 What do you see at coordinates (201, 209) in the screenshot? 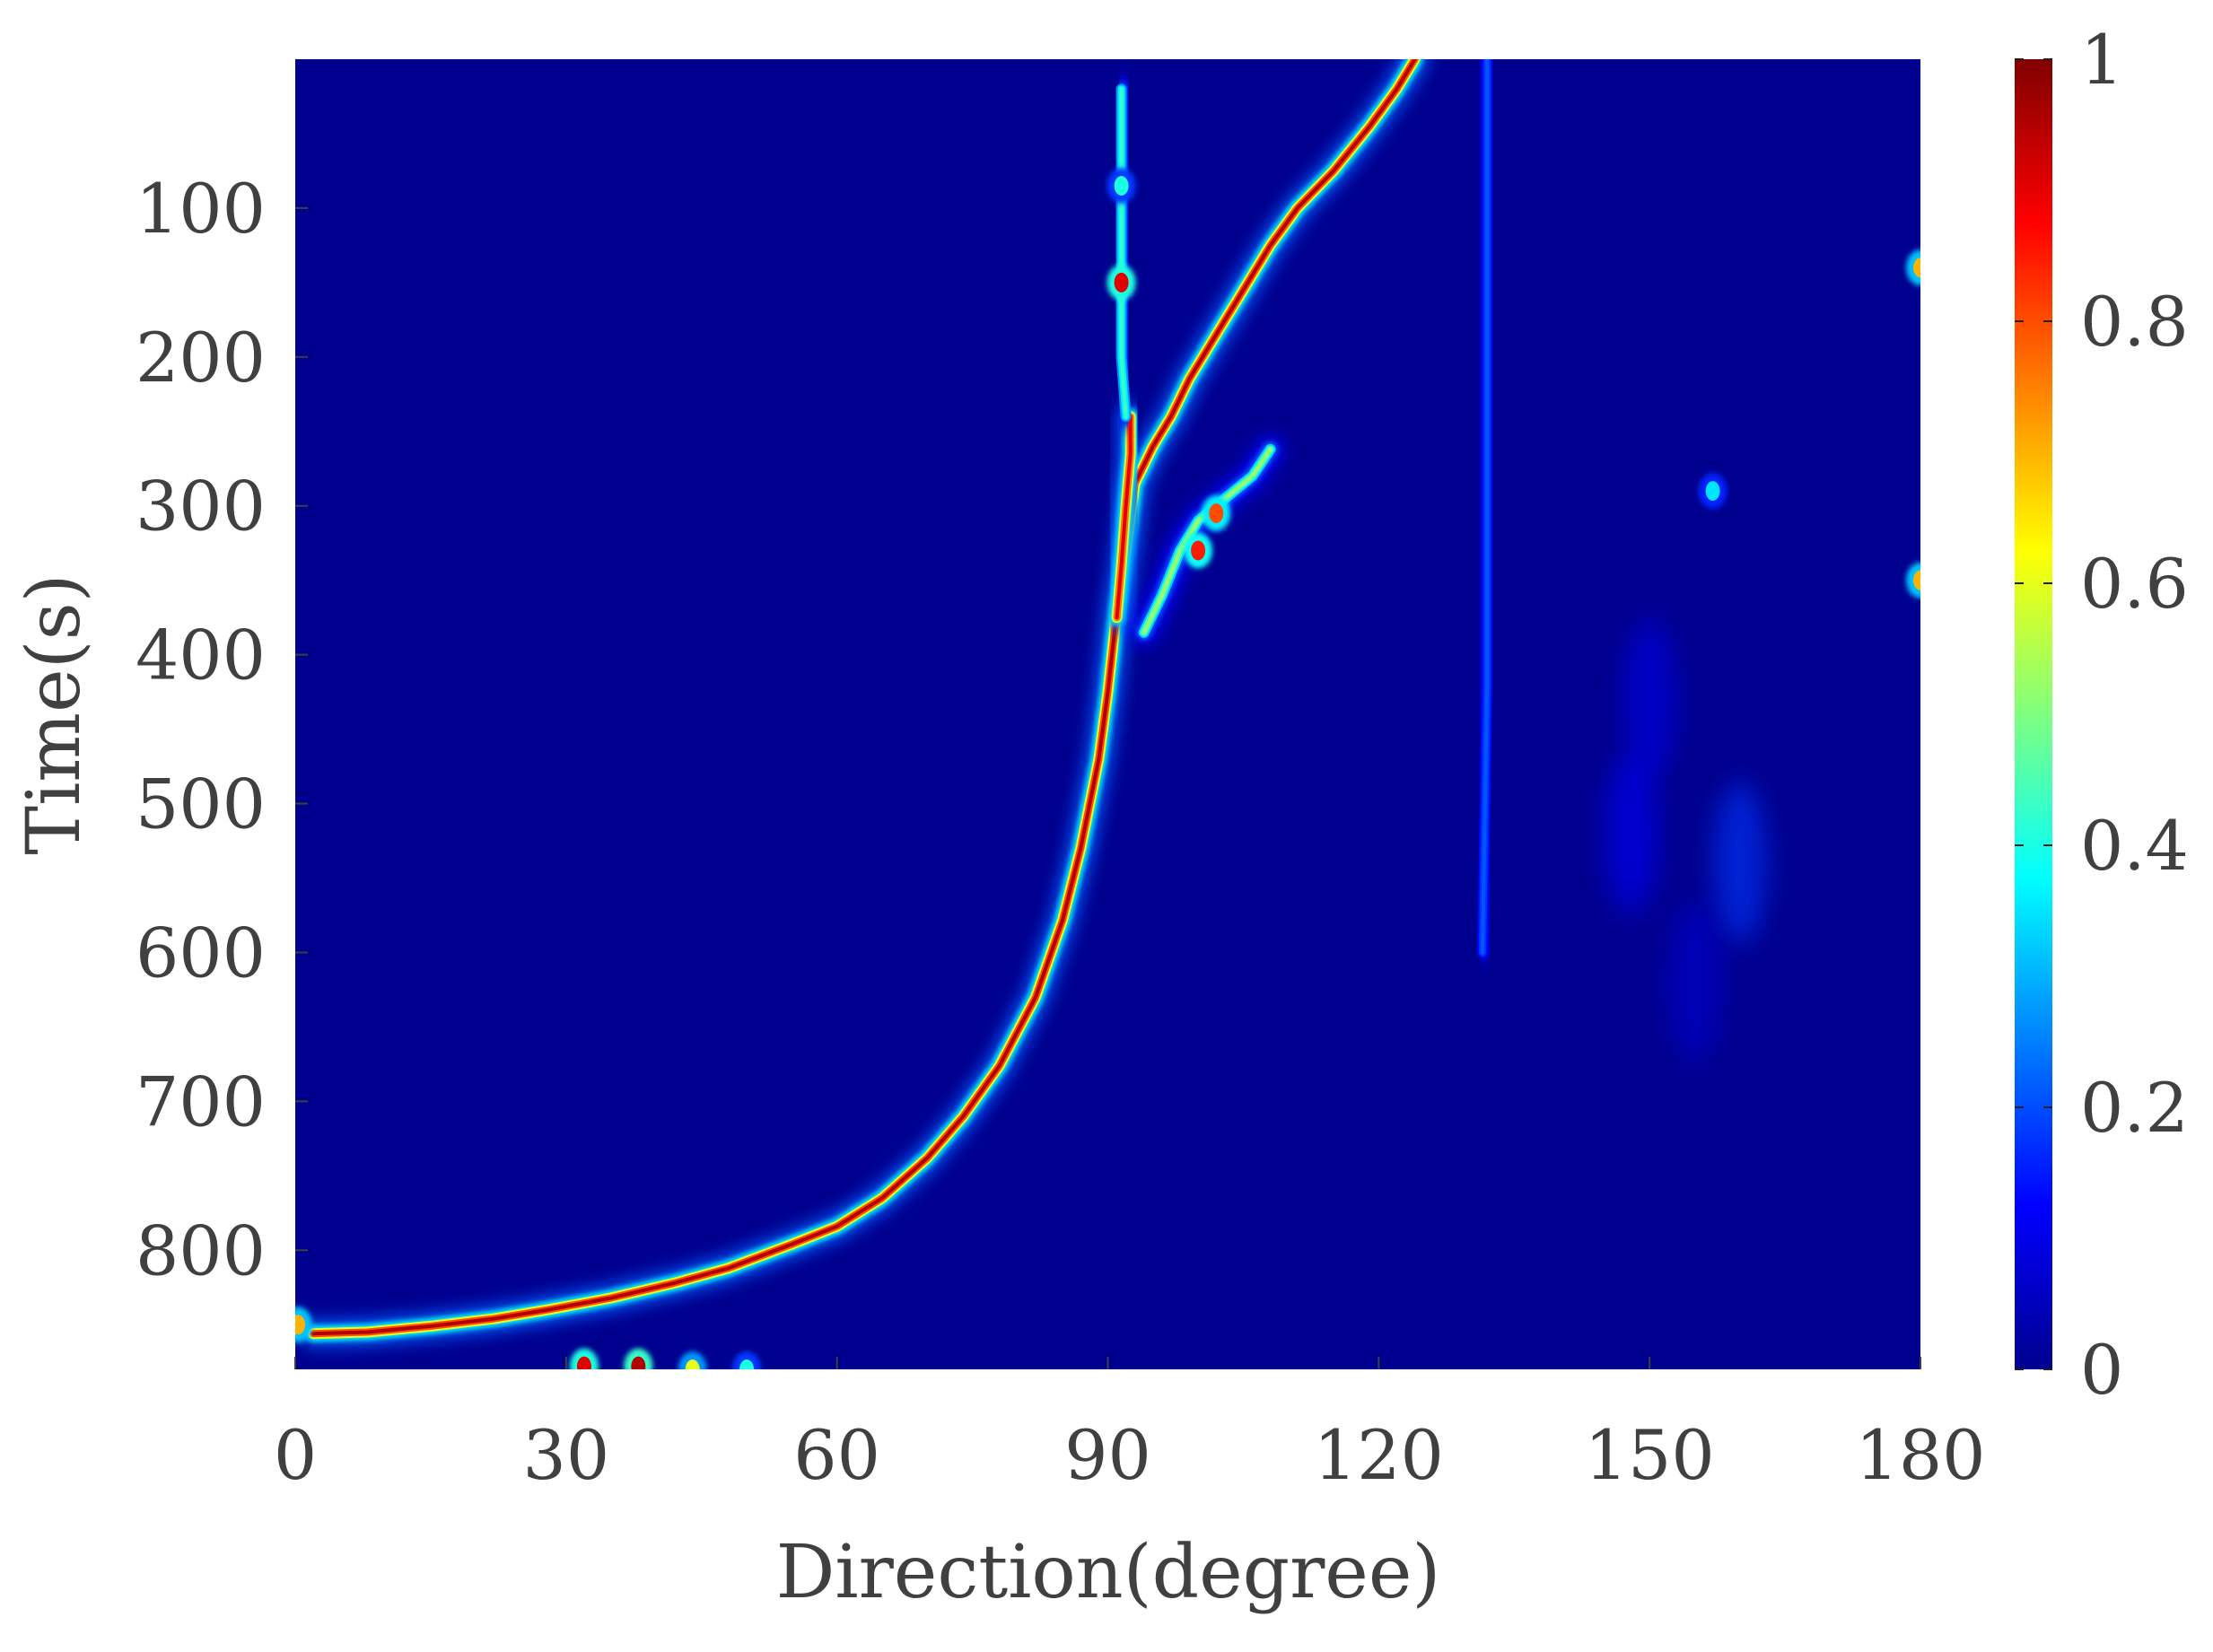
I see `y-tick-label: 100` at bounding box center [201, 209].